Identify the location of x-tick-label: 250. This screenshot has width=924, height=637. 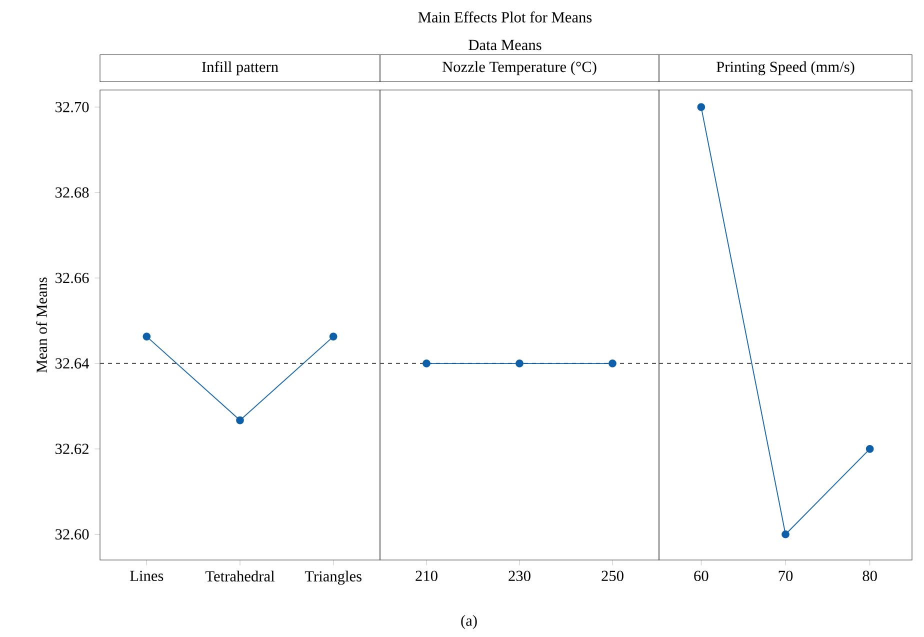
(613, 576).